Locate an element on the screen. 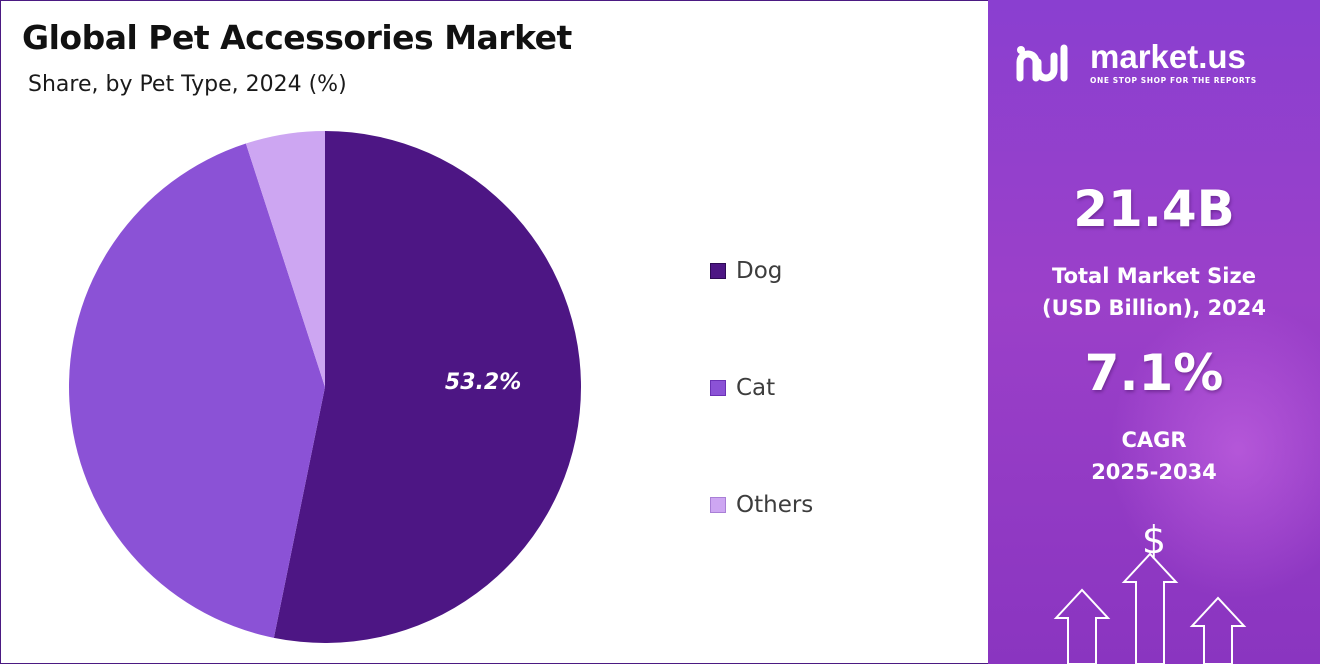  chart-title: Global Pet Accessories Market is located at coordinates (297, 37).